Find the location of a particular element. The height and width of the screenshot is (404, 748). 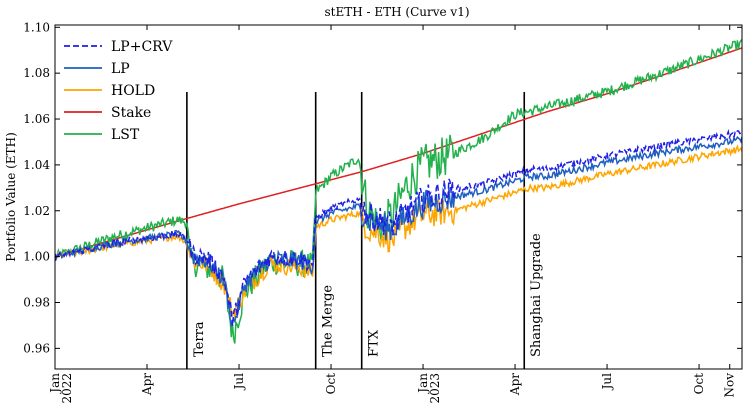

x-tick-label-line: Nov is located at coordinates (730, 385).